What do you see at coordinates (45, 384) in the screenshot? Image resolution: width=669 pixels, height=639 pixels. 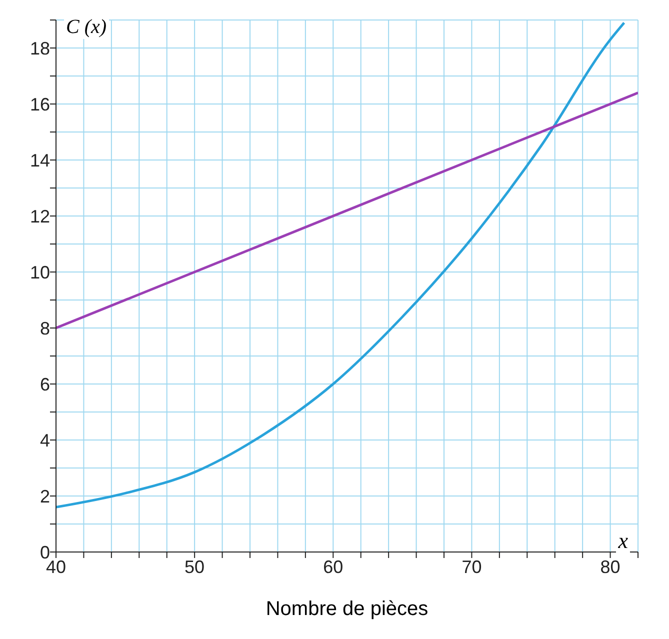 I see `y-tick-label: 6` at bounding box center [45, 384].